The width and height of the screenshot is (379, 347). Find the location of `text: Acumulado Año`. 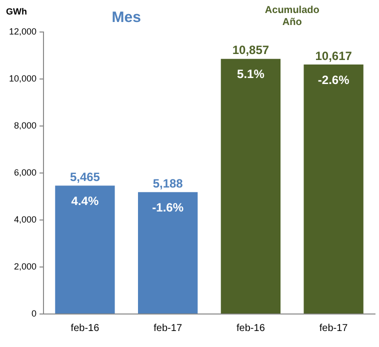

text: Acumulado Año is located at coordinates (292, 16).